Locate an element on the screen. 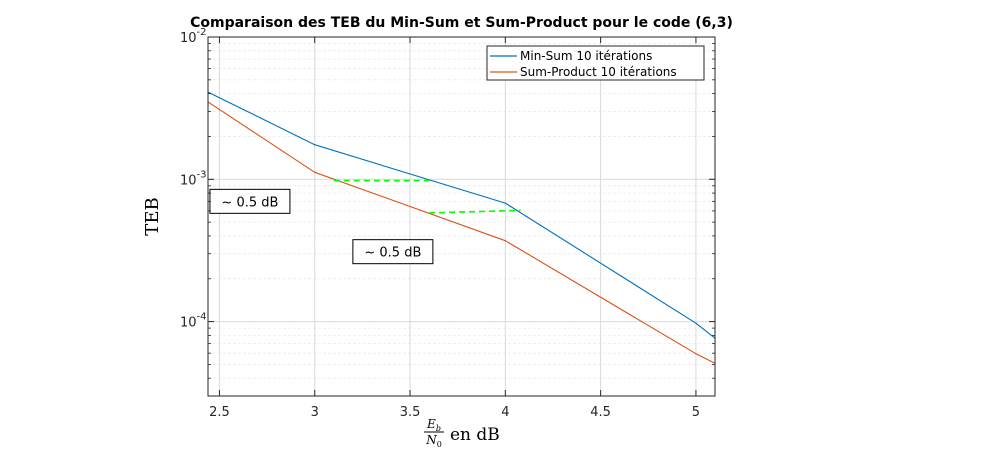 The width and height of the screenshot is (984, 463). y-tick-label-exponent: -4 is located at coordinates (202, 317).